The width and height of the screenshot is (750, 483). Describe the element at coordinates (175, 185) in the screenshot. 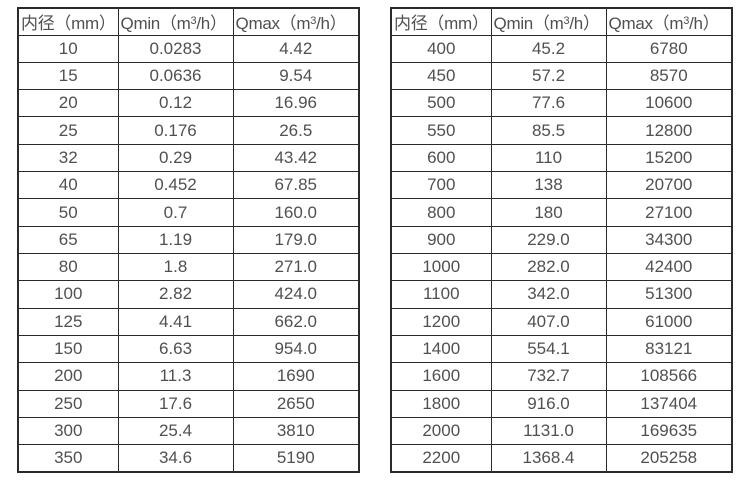

I see `qmin-cell: 0.452` at that location.